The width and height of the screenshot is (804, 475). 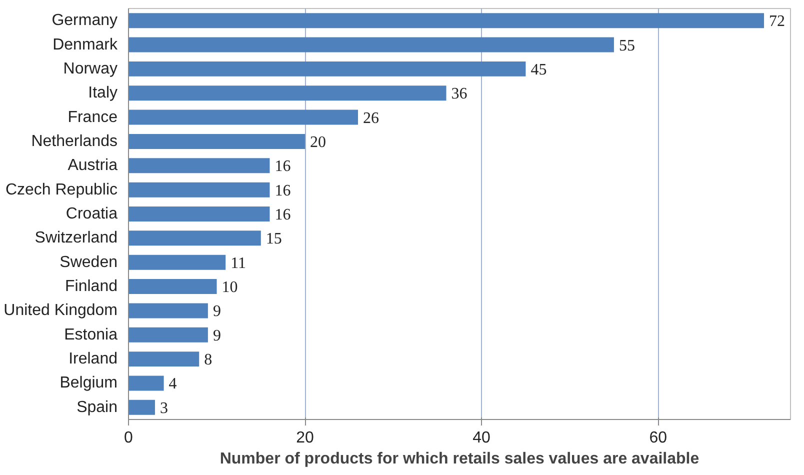 I want to click on y-tick-label: Spain, so click(x=97, y=407).